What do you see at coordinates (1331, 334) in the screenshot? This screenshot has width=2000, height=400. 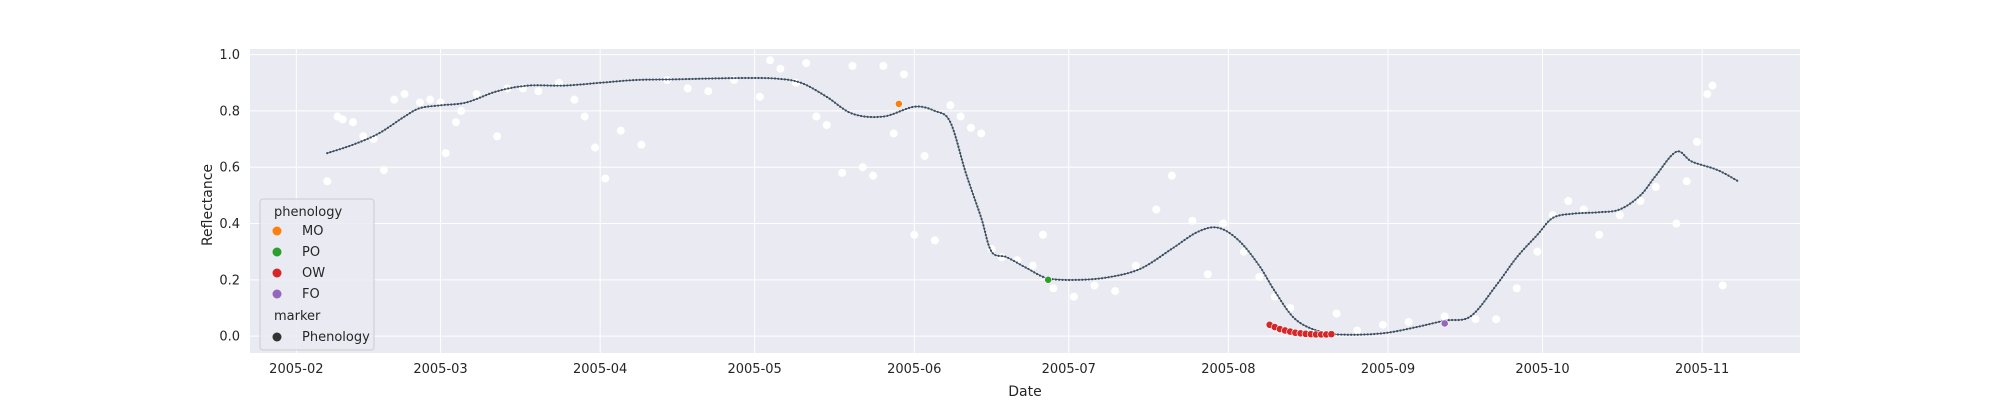 I see `phenology-point-ow` at bounding box center [1331, 334].